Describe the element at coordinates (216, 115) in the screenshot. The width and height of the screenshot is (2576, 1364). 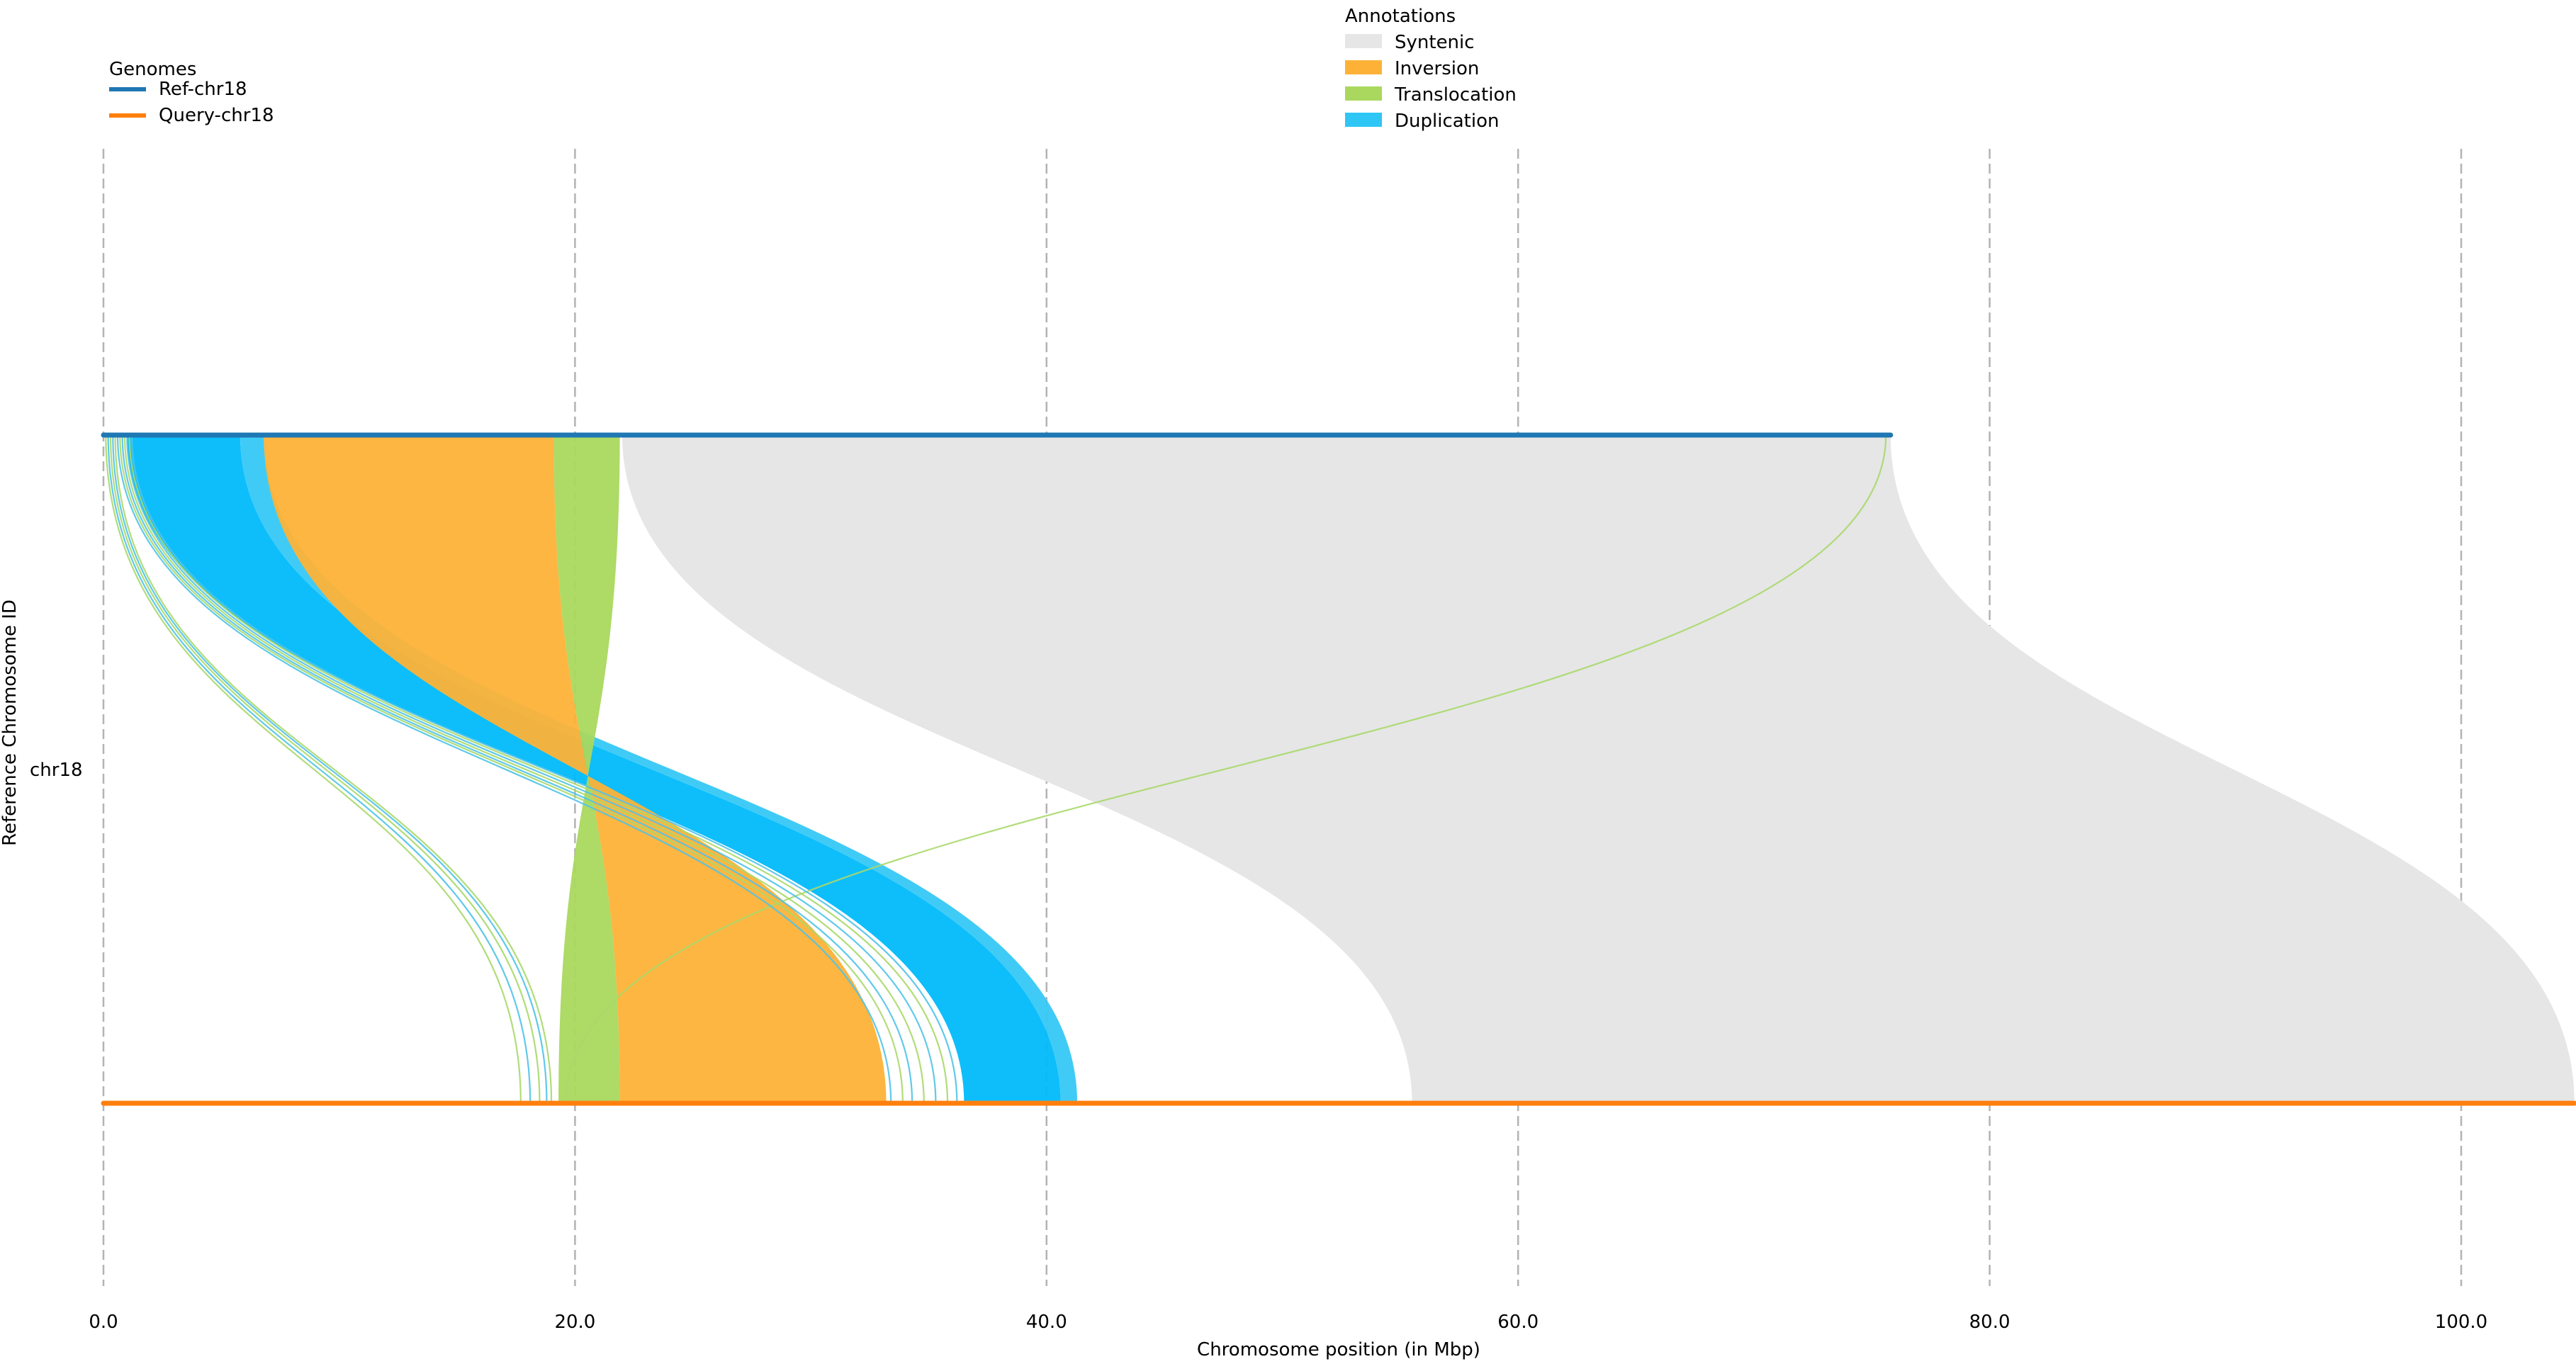
I see `legend-label: Query-chr18` at that location.